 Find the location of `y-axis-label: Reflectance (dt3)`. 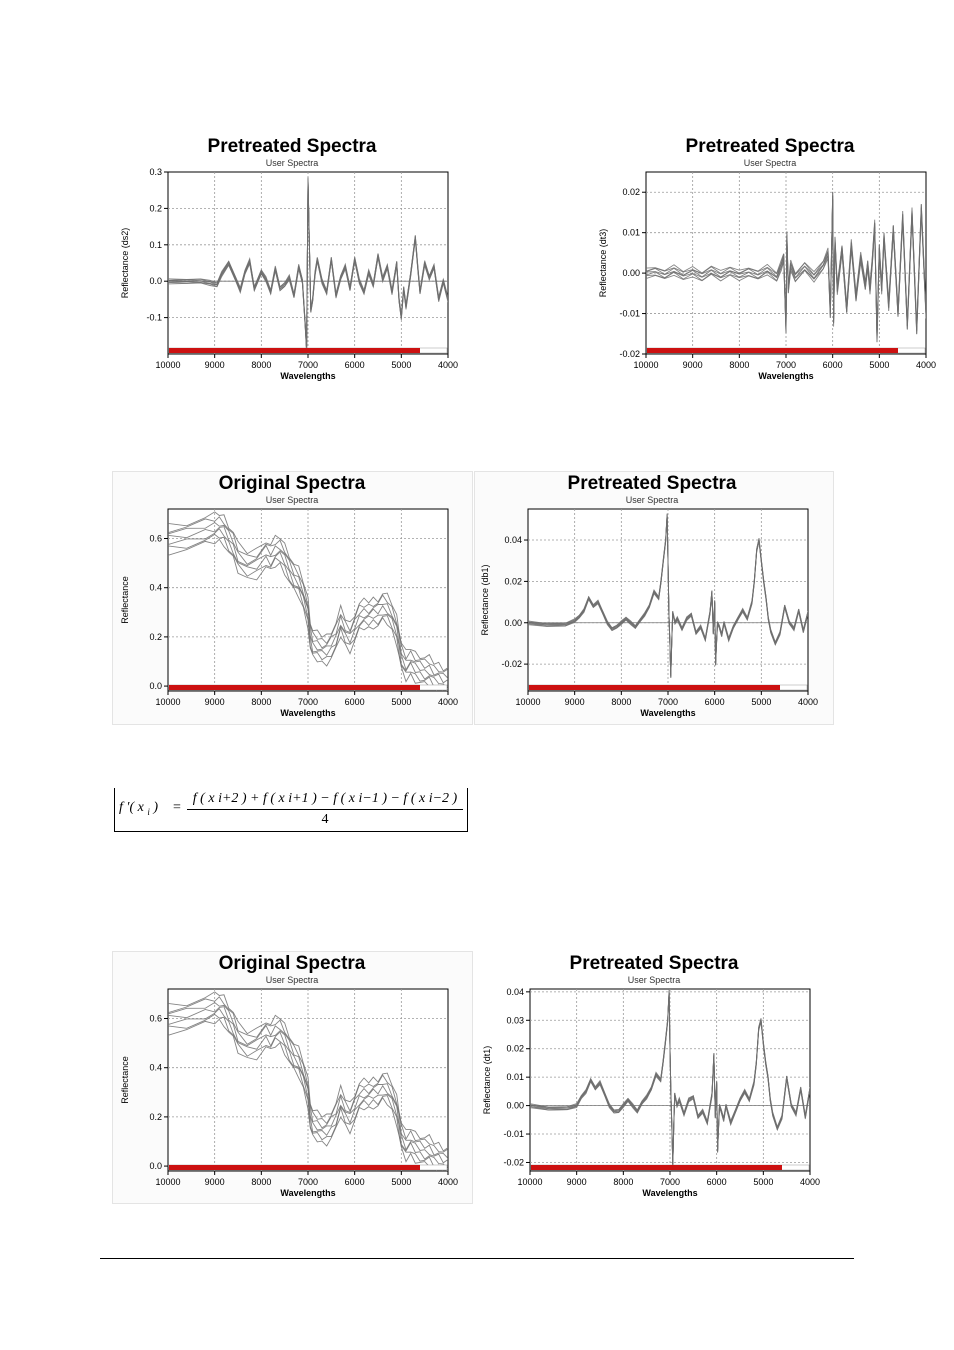

y-axis-label: Reflectance (dt3) is located at coordinates (603, 263).